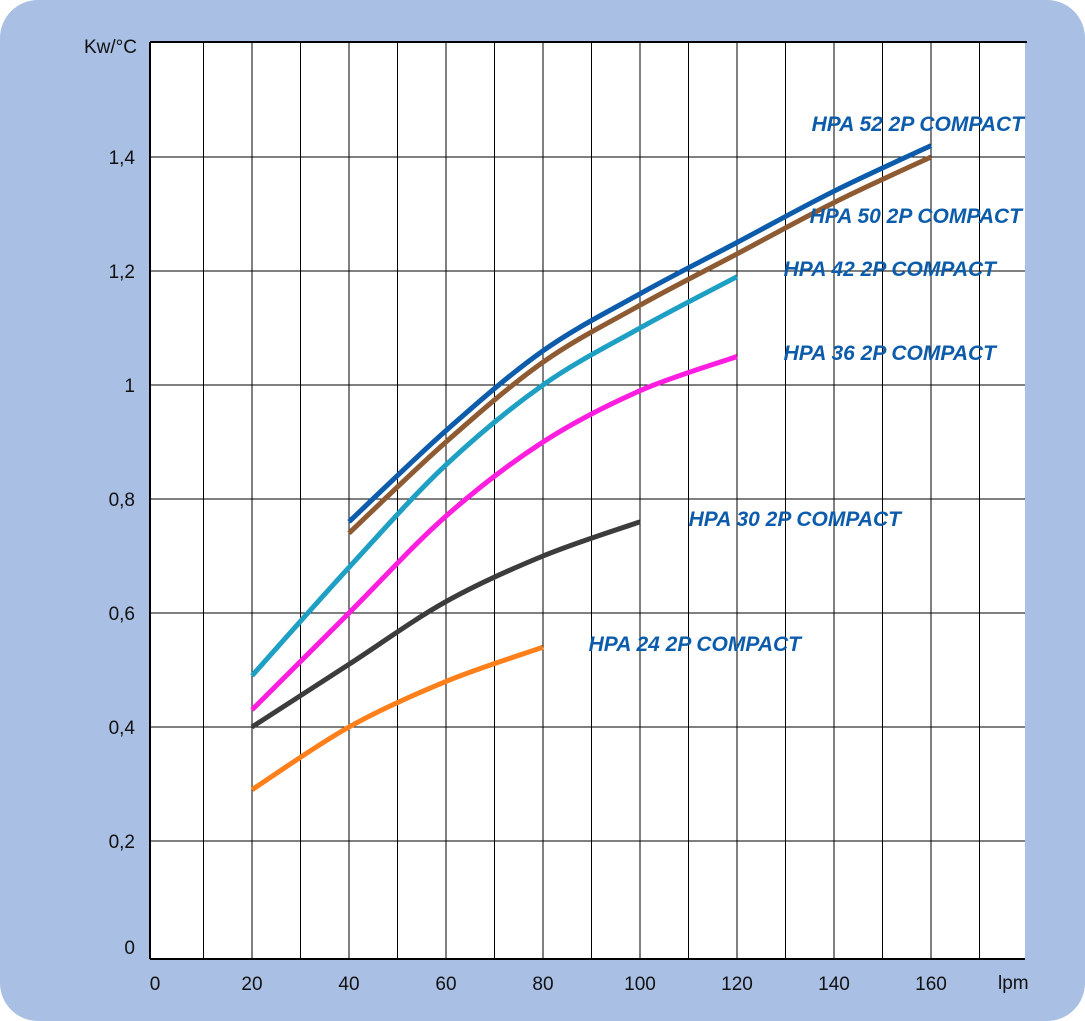 The height and width of the screenshot is (1021, 1085). Describe the element at coordinates (796, 519) in the screenshot. I see `series-label: HPA 30 2P COMPACT` at that location.